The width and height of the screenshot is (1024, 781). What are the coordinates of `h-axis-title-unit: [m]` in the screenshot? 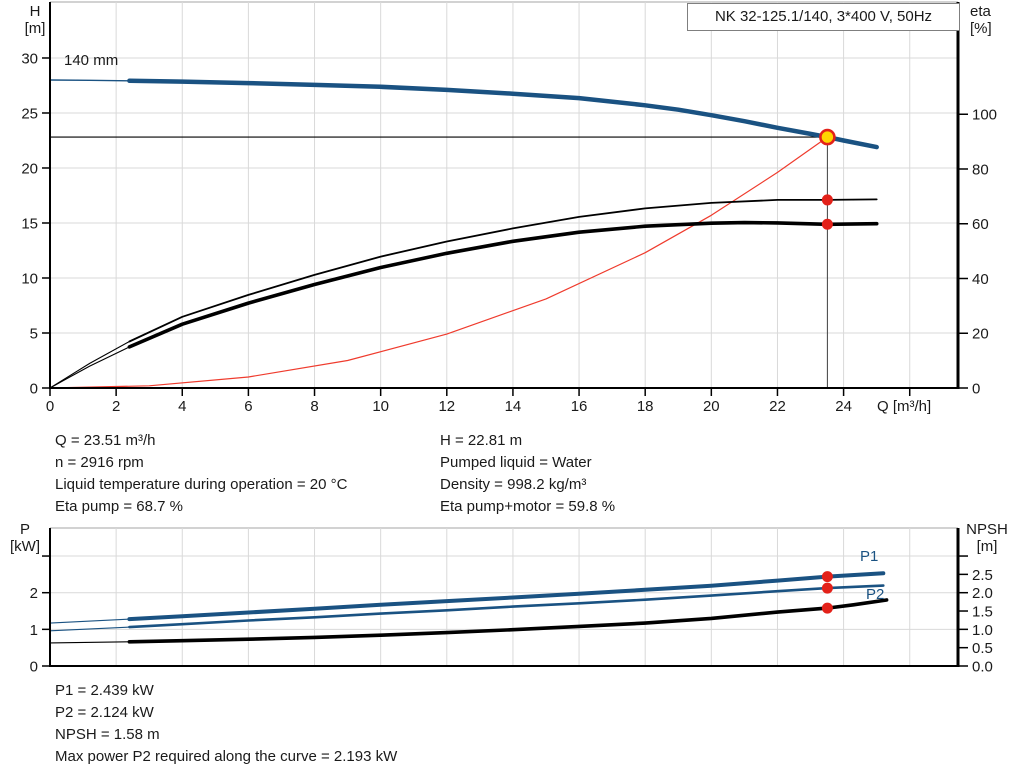 It's located at (35, 28).